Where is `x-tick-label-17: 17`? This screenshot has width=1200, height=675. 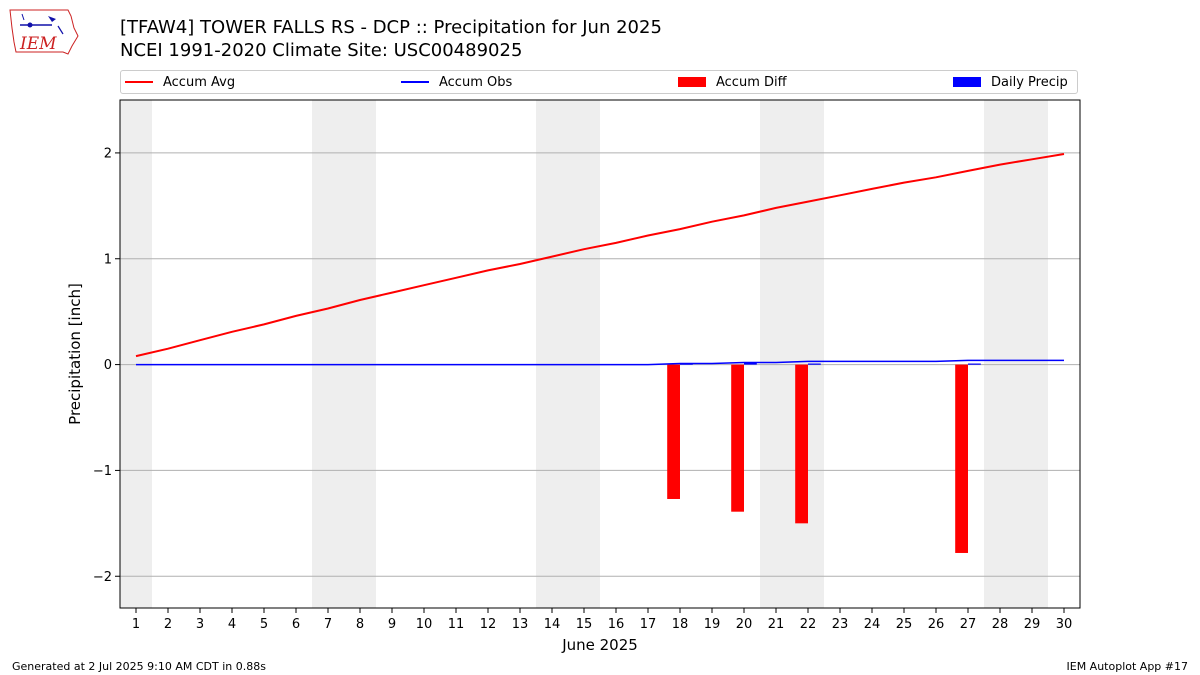 x-tick-label-17: 17 is located at coordinates (648, 624).